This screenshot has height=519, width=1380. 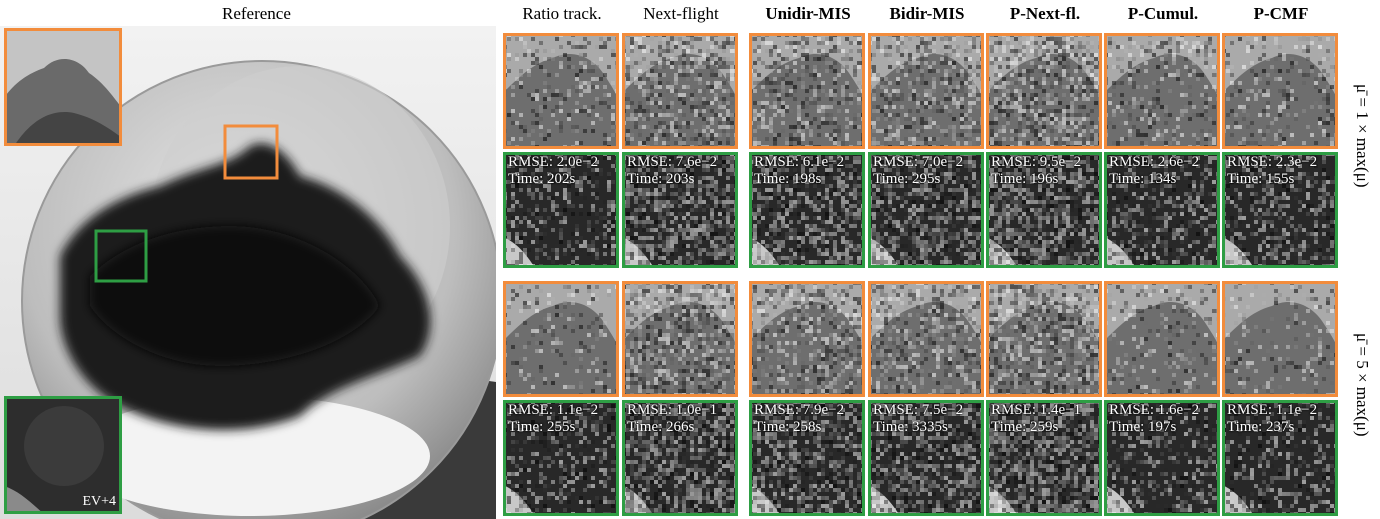 I want to click on column-header-2: Next-flight, so click(x=681, y=13).